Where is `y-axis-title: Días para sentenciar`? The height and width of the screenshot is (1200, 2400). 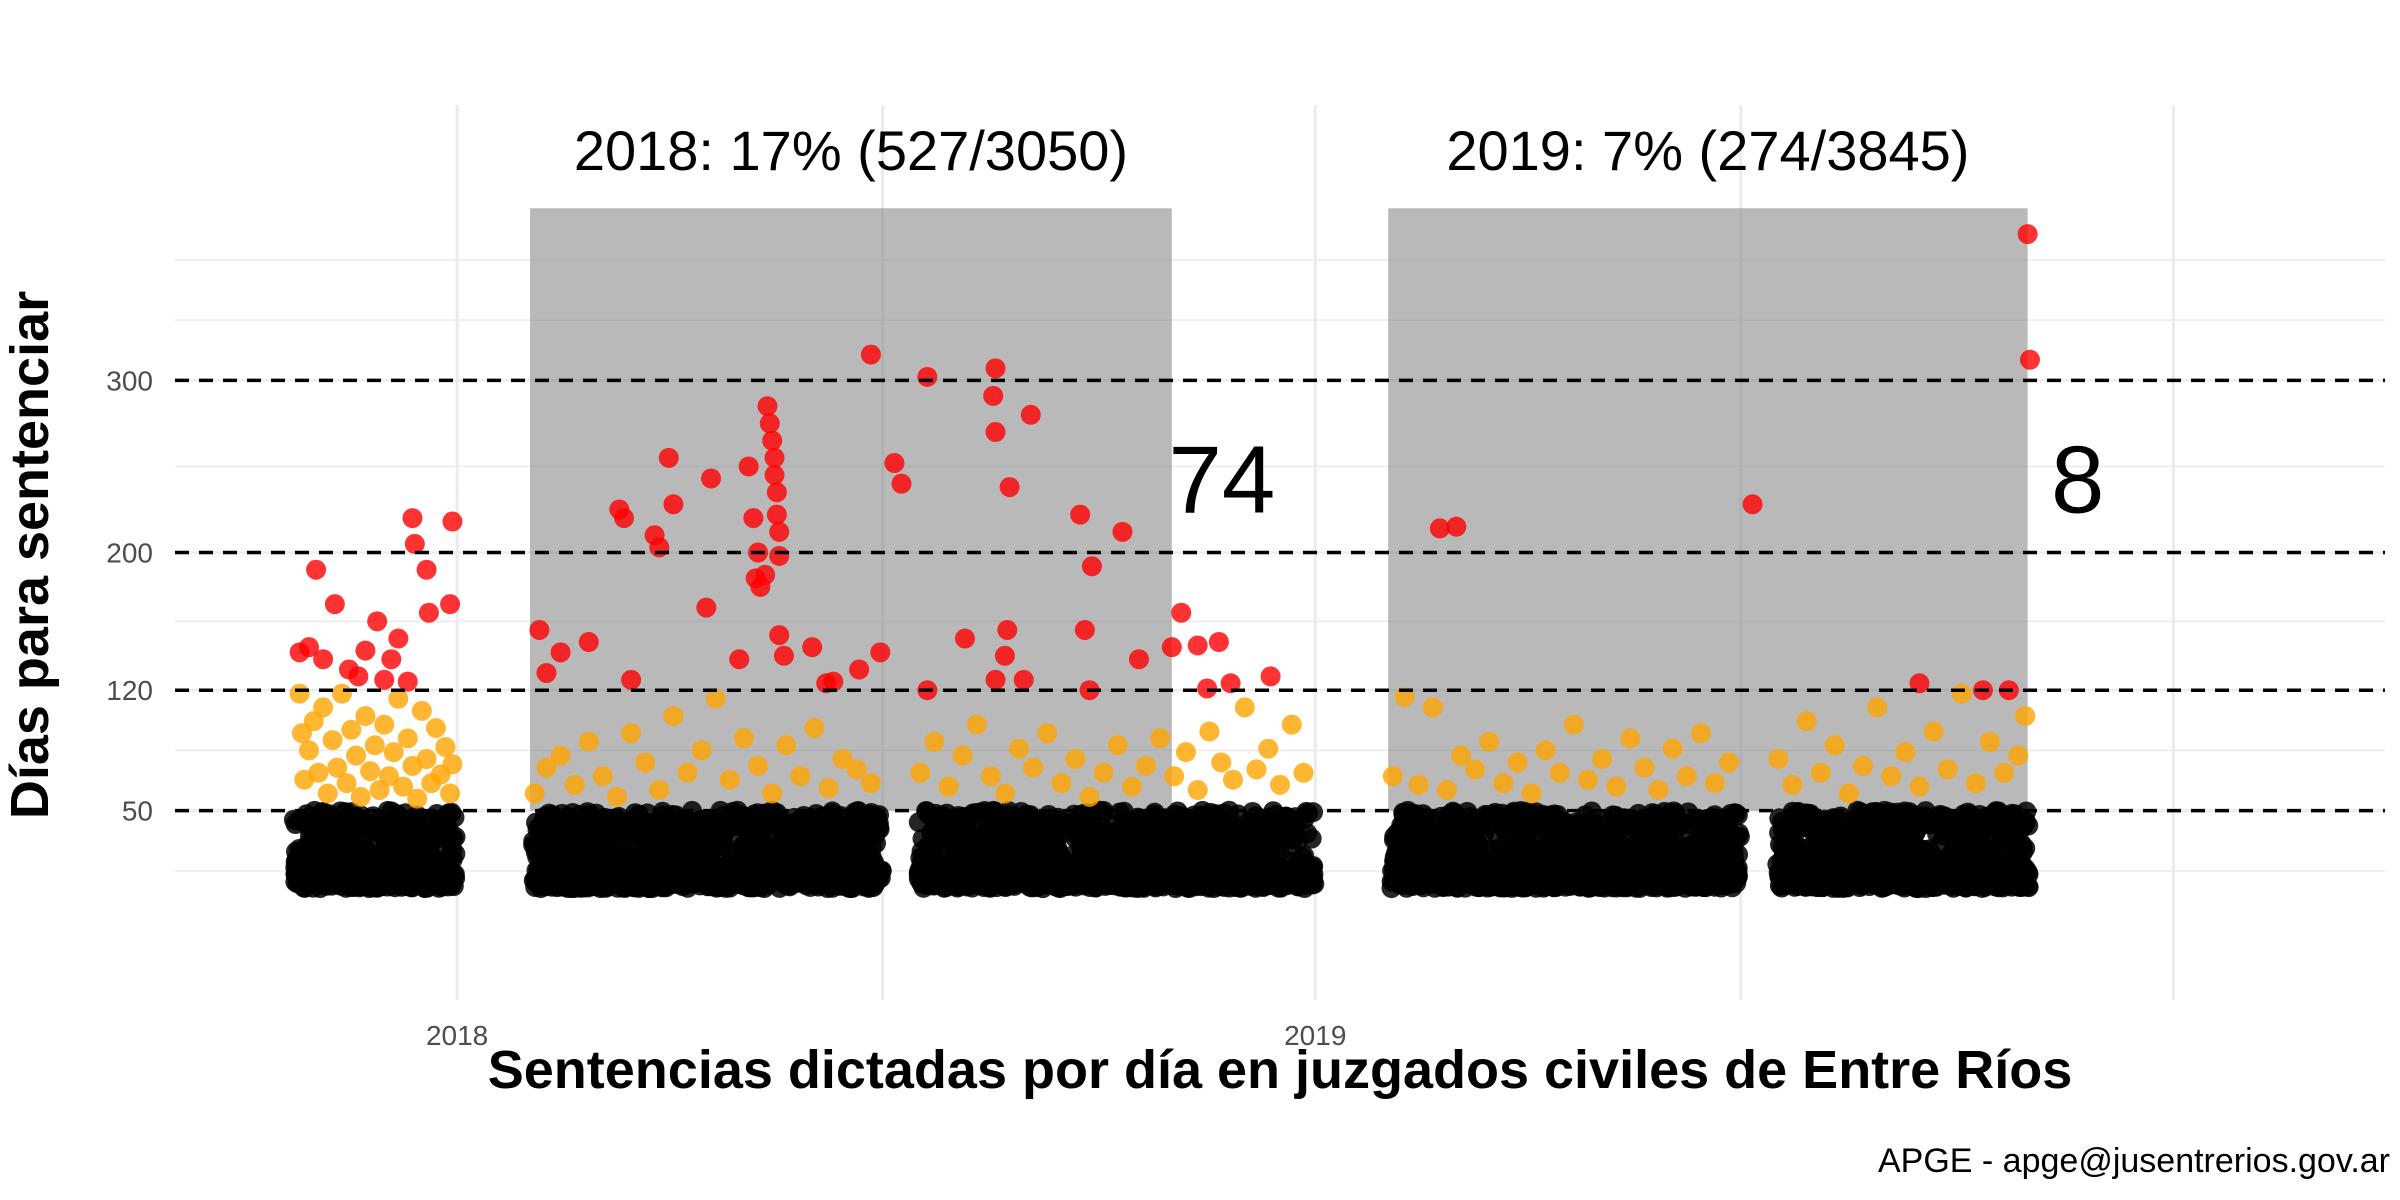
y-axis-title: Días para sentenciar is located at coordinates (30, 555).